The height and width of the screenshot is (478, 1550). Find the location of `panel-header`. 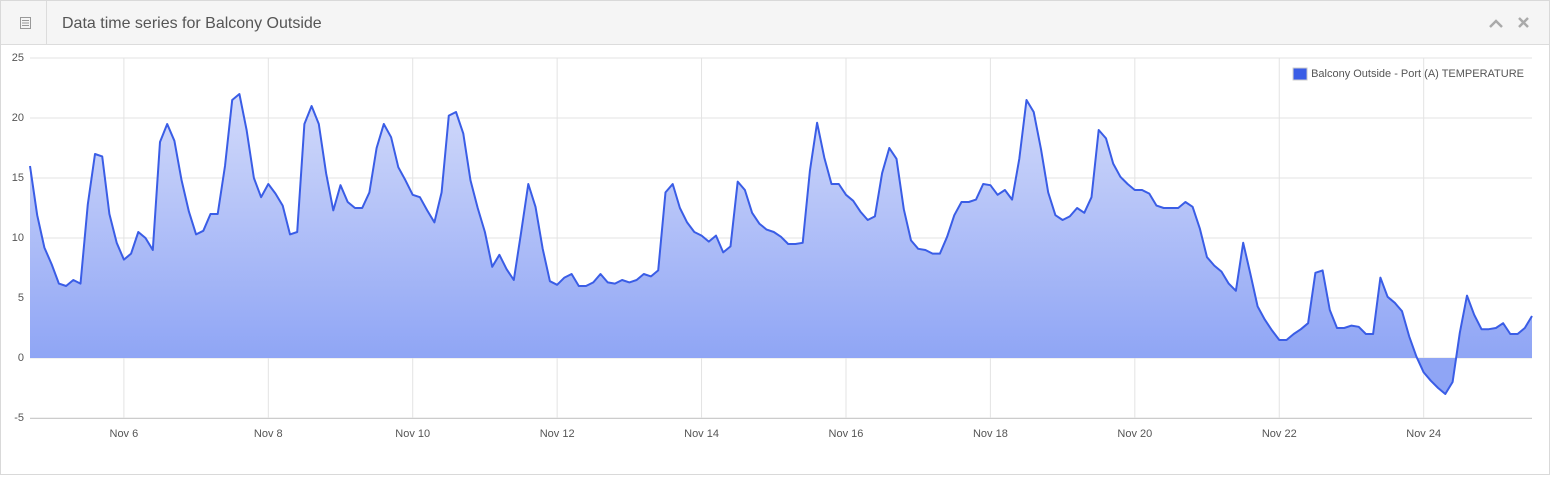

panel-header is located at coordinates (775, 22).